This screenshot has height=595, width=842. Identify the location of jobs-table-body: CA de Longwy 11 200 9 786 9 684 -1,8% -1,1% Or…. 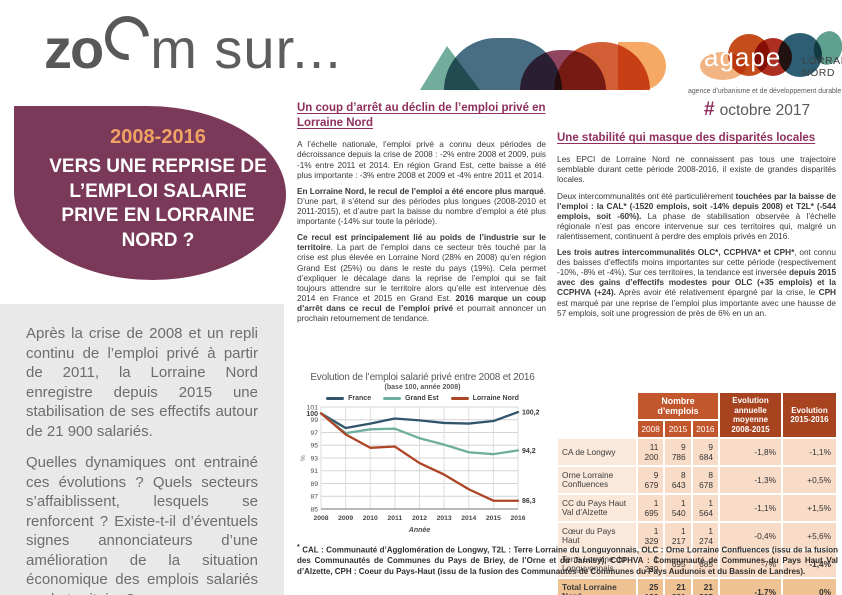
(697, 517).